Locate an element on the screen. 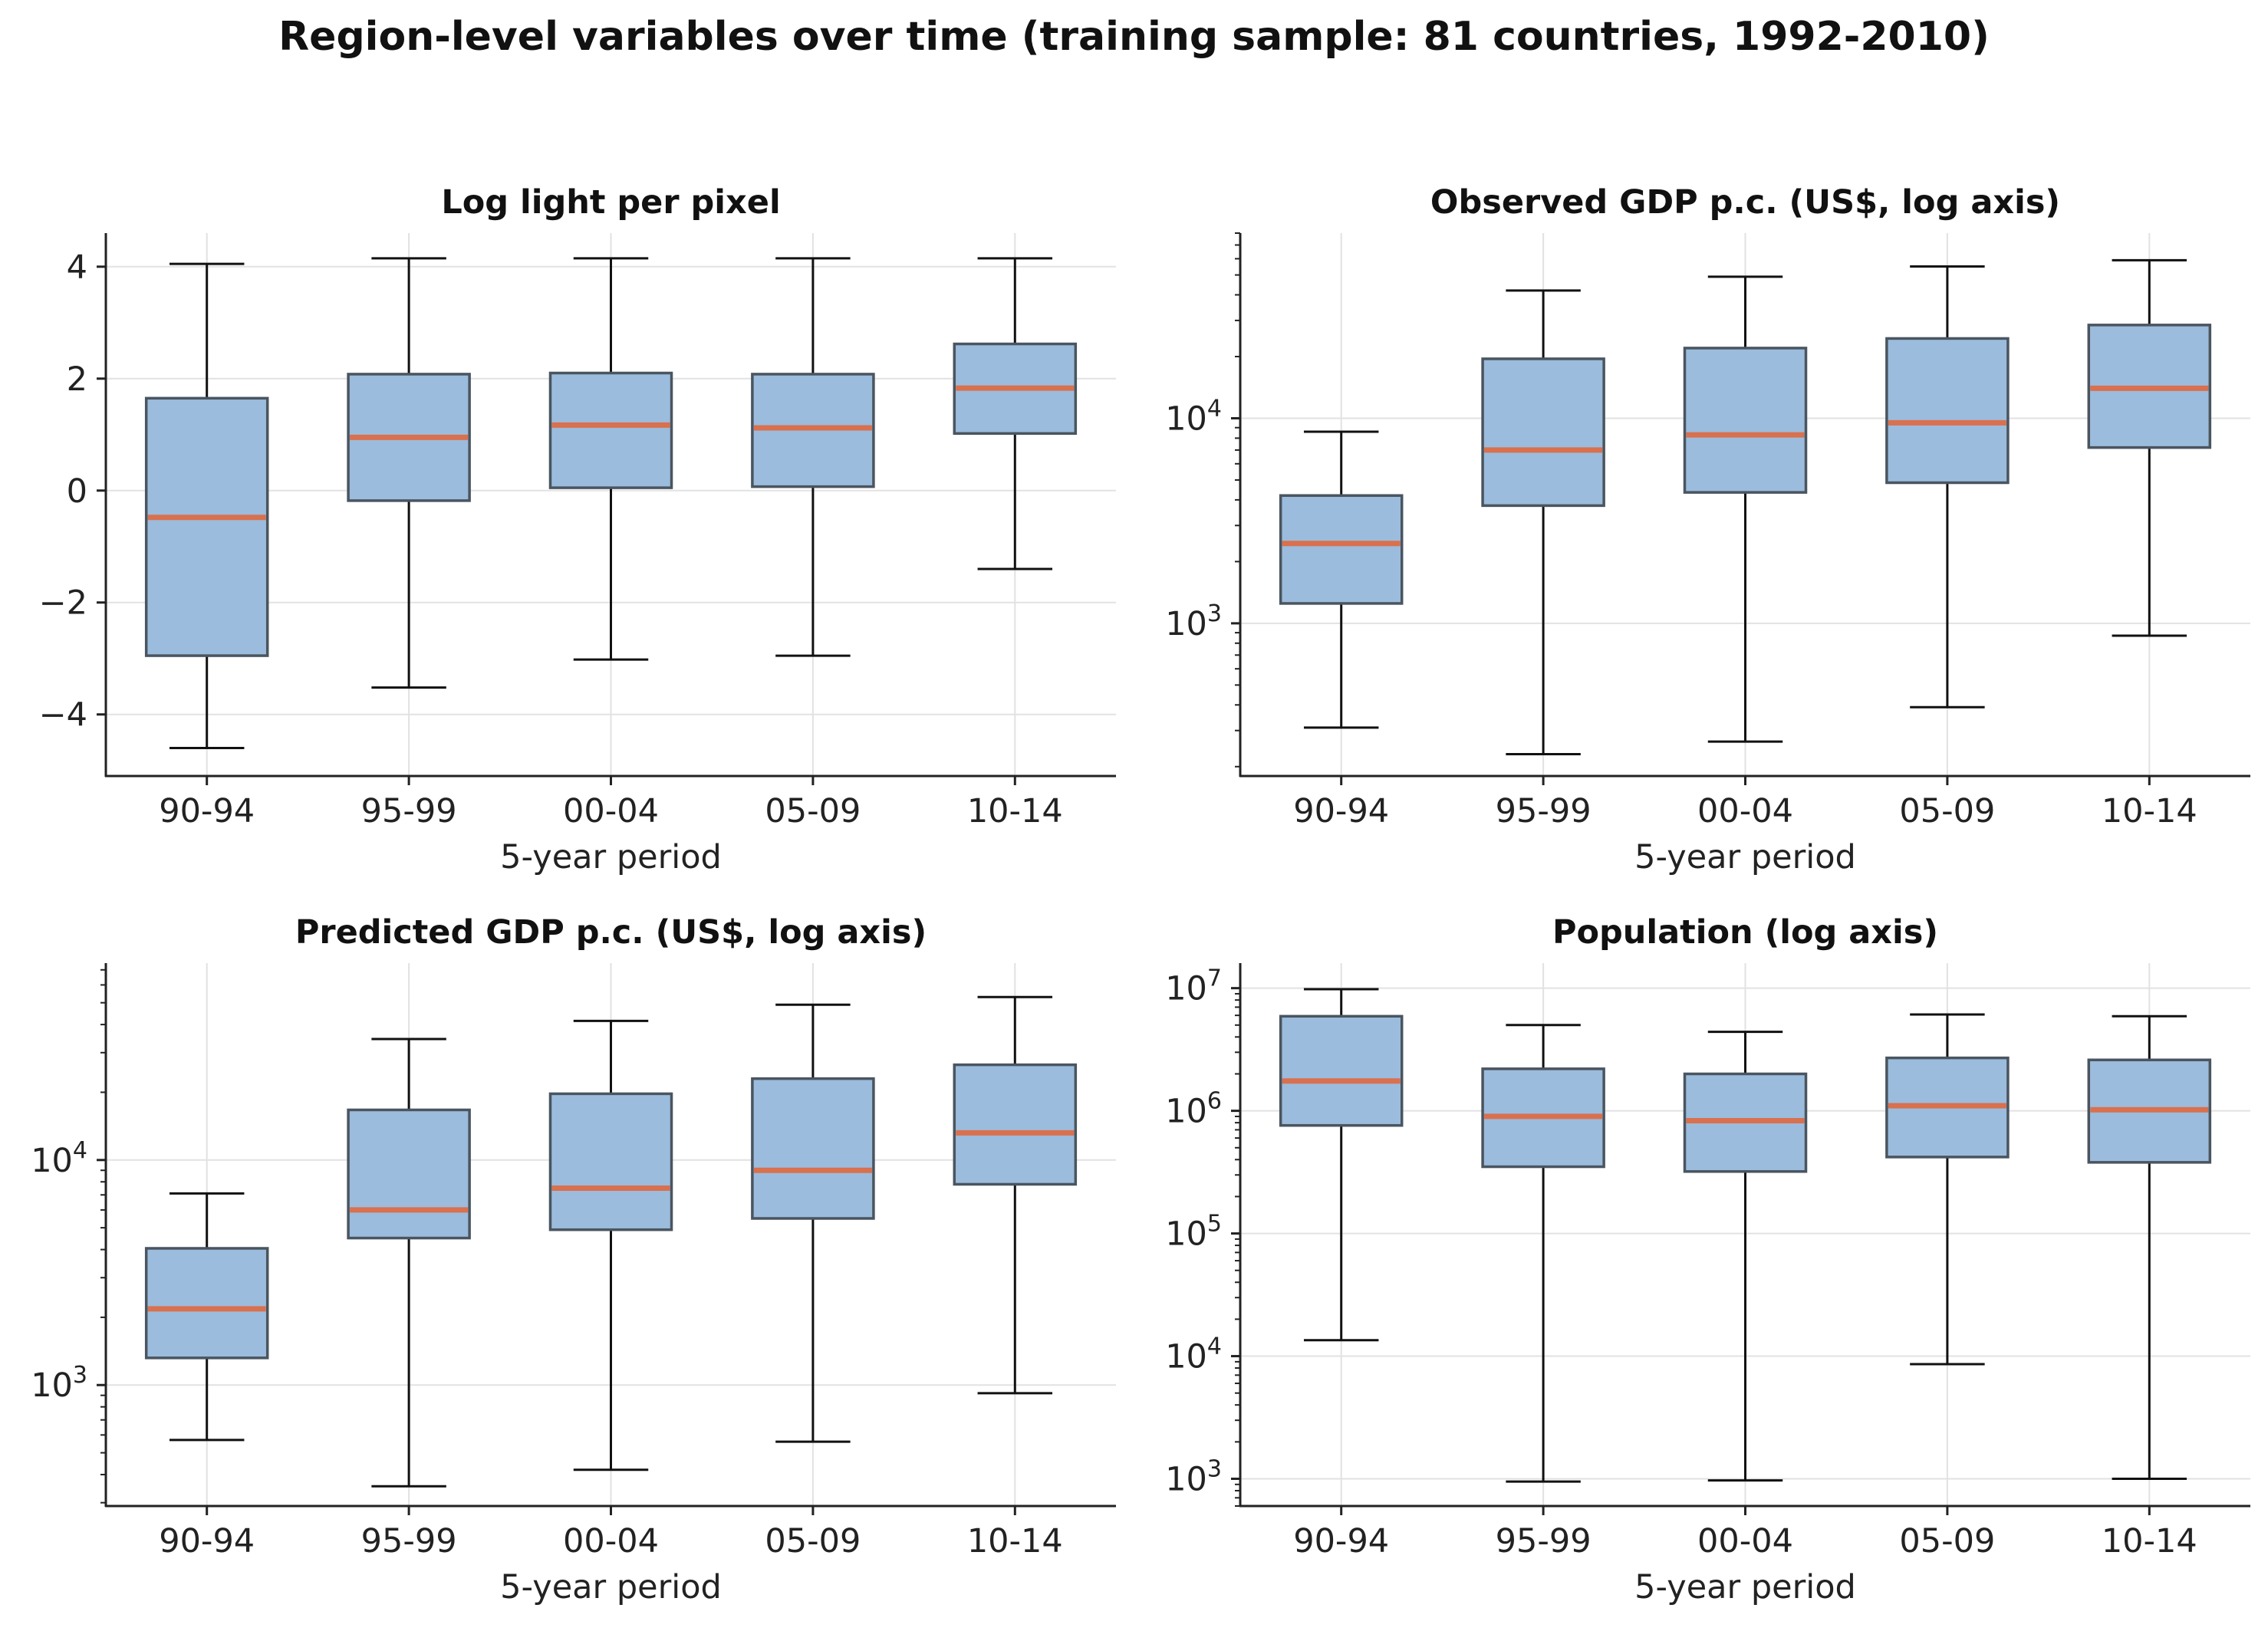  y-tick-label: −2 is located at coordinates (63, 603).